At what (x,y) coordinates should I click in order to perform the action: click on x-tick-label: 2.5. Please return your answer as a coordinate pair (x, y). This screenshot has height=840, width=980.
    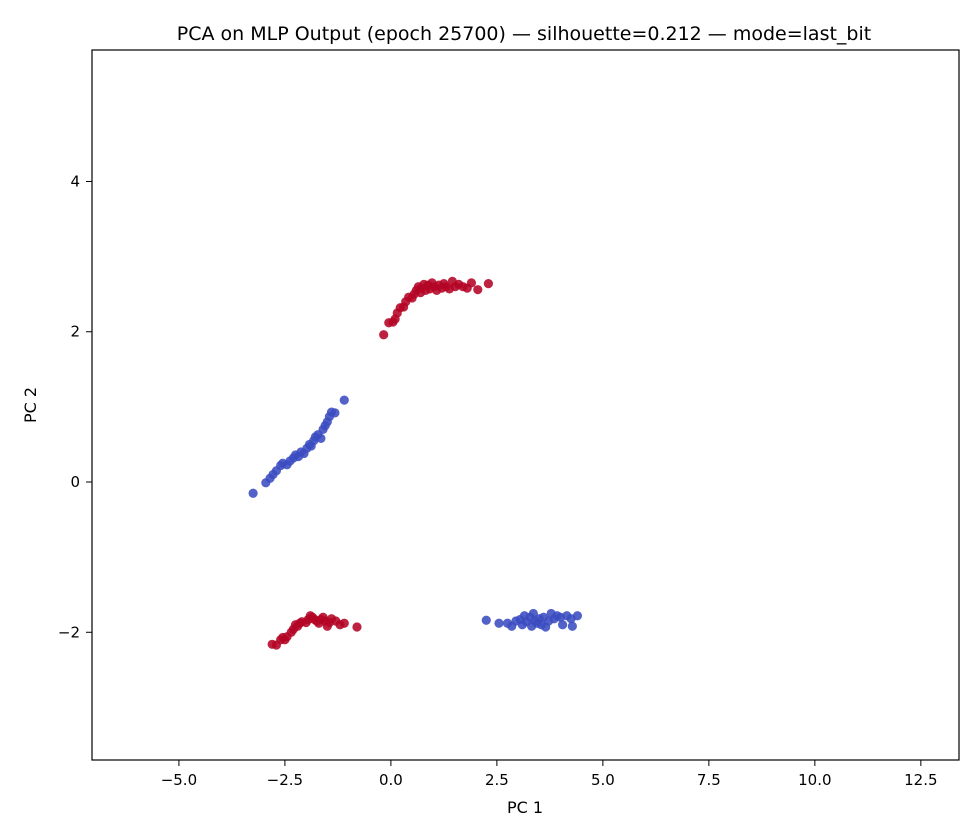
    Looking at the image, I should click on (497, 780).